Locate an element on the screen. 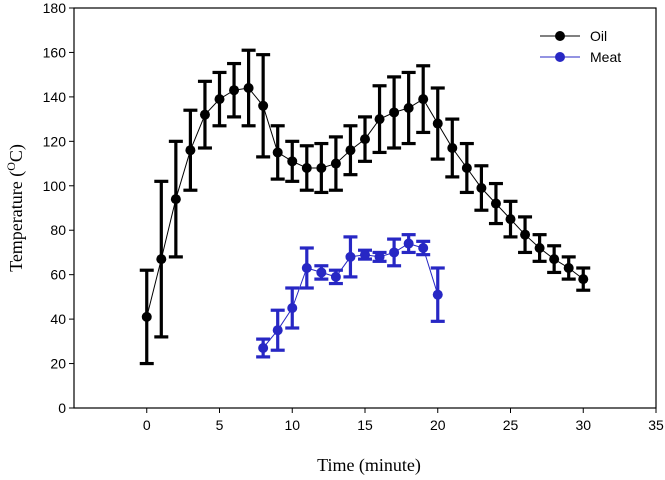 Image resolution: width=665 pixels, height=480 pixels. legend-oil-label: Oil is located at coordinates (598, 36).